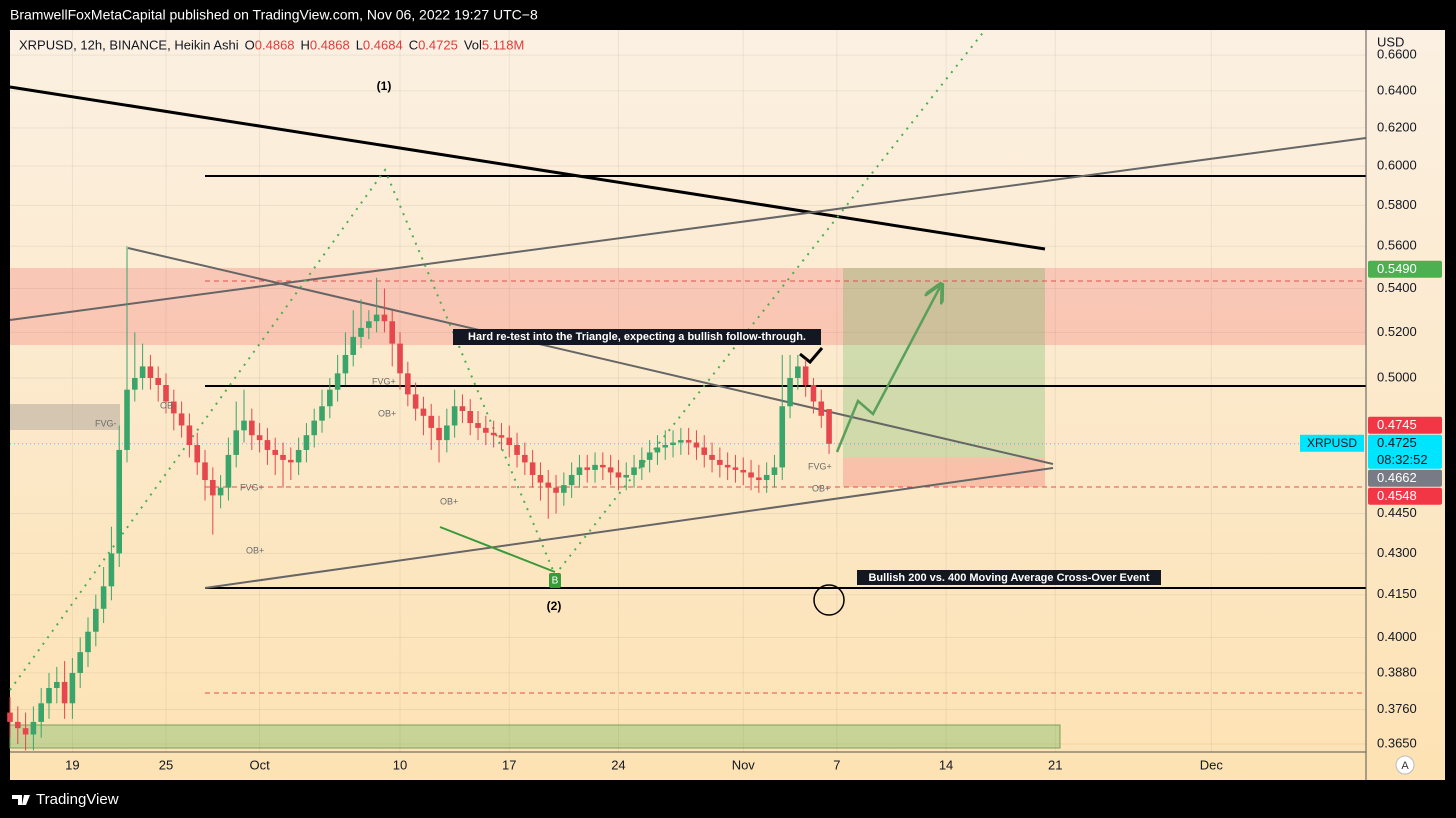 The image size is (1456, 818). What do you see at coordinates (1405, 496) in the screenshot?
I see `price-label-box` at bounding box center [1405, 496].